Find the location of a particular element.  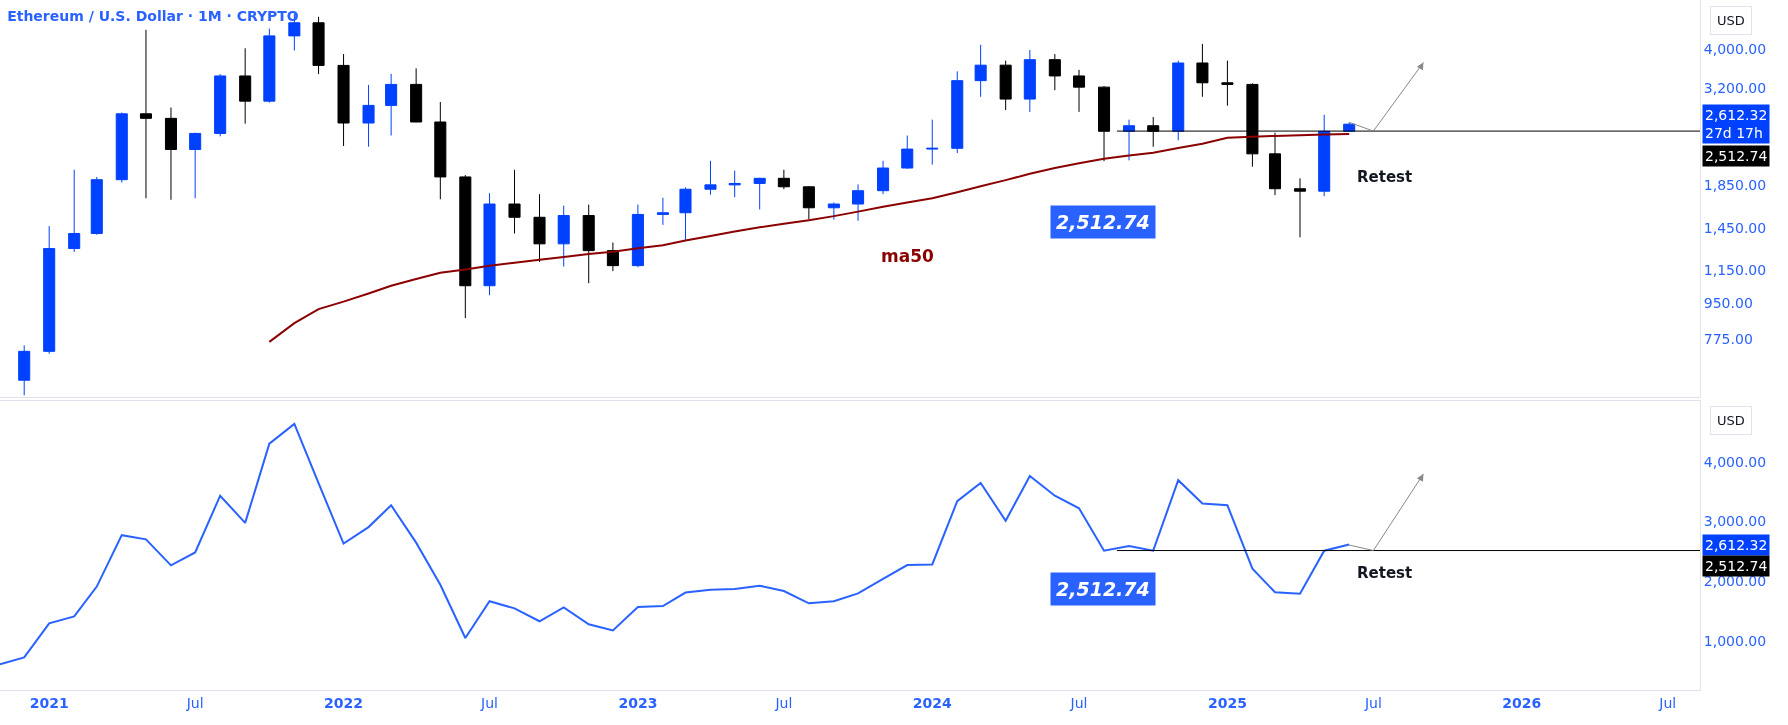

y-tick-label: 3,200.00 is located at coordinates (1735, 88).